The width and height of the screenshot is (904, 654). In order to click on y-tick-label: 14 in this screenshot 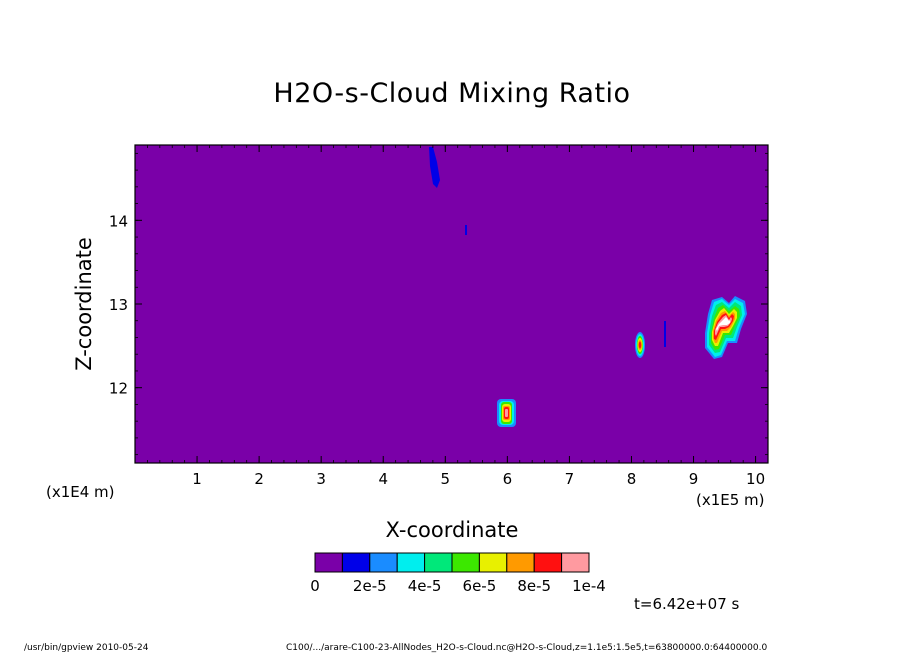, I will do `click(118, 221)`.